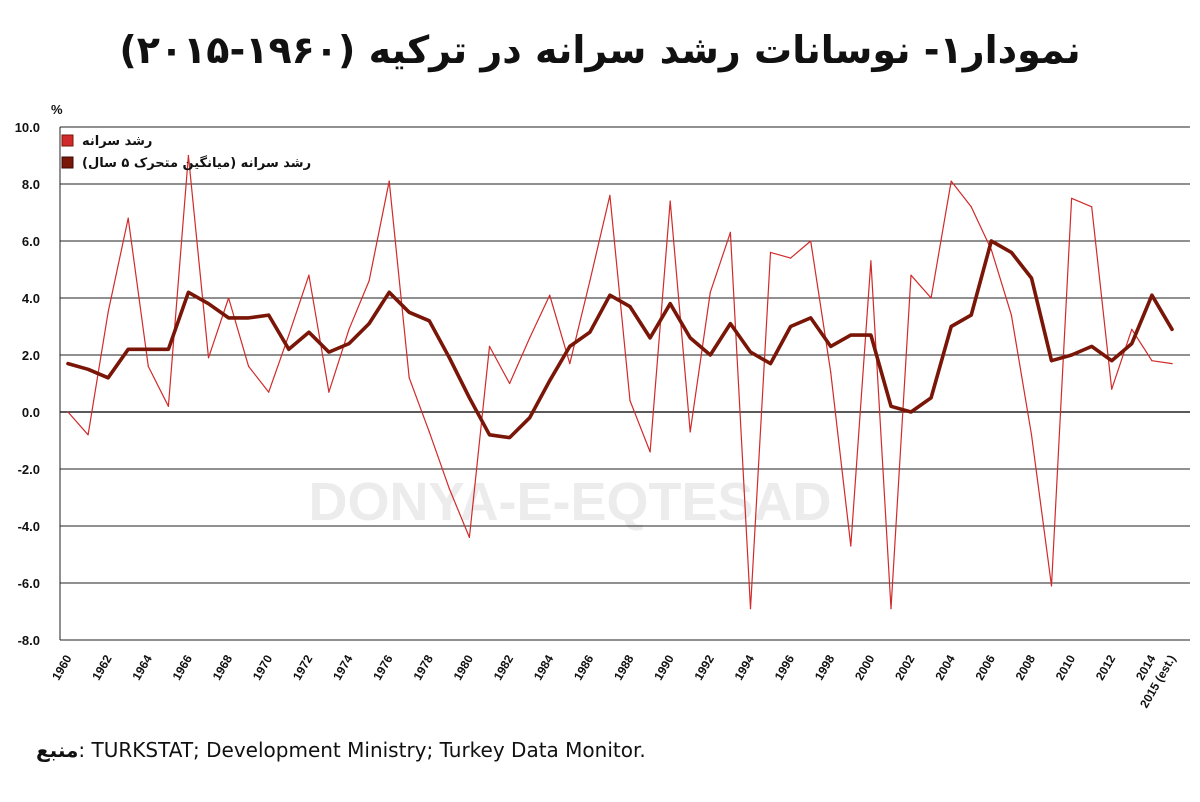  What do you see at coordinates (745, 667) in the screenshot?
I see `x-tick-label: 1994` at bounding box center [745, 667].